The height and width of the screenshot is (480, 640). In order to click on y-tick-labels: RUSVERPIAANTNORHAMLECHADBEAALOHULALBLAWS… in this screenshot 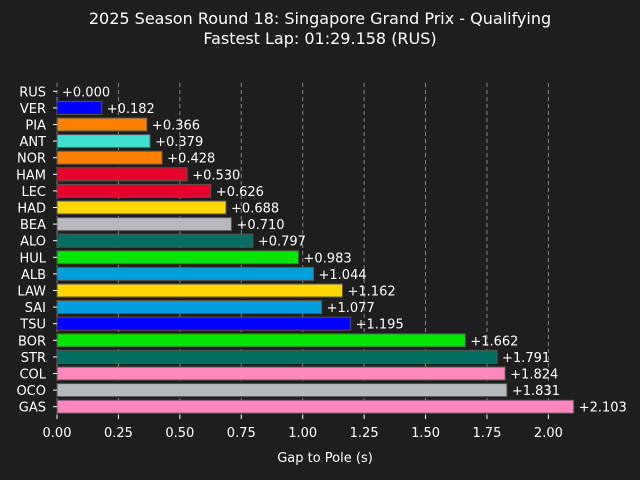, I will do `click(36, 250)`.